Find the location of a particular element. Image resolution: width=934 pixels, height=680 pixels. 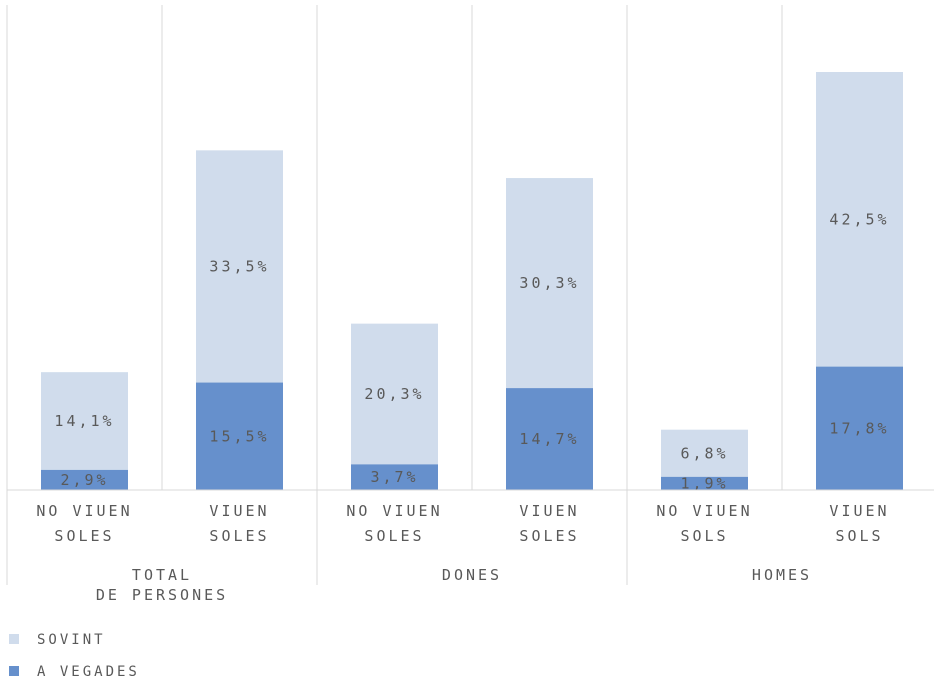

group-tick-label: DE PERSONES is located at coordinates (162, 595).